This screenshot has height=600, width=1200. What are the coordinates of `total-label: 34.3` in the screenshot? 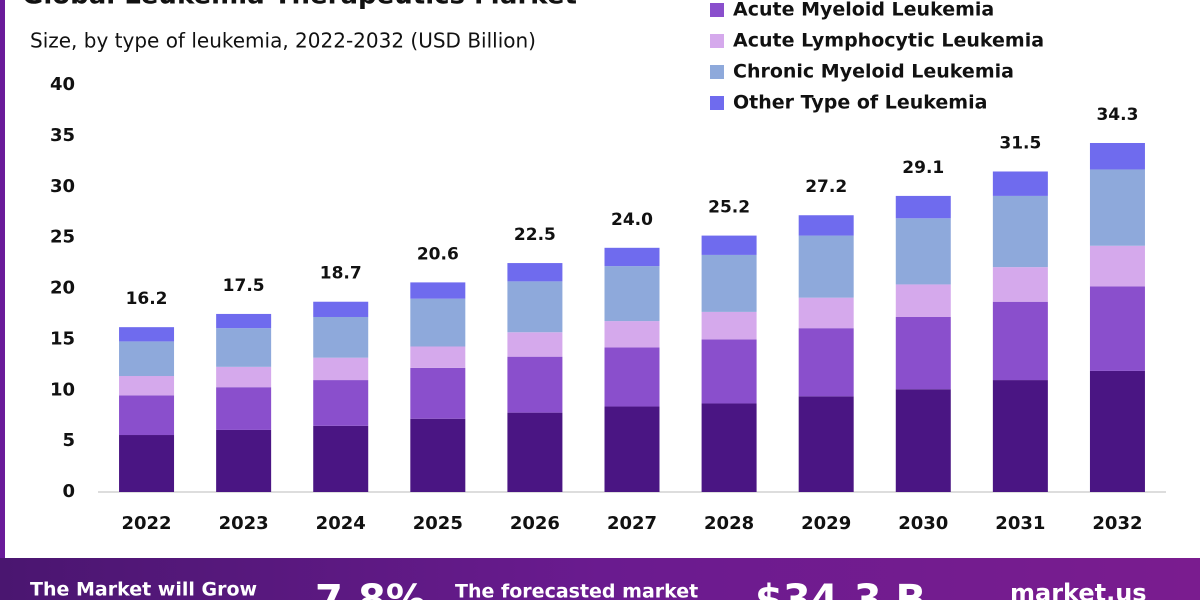 It's located at (1117, 115).